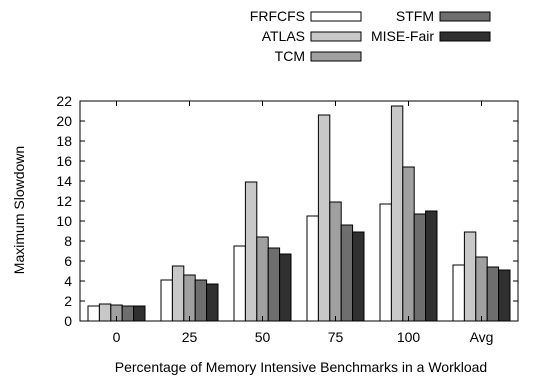 The height and width of the screenshot is (379, 540). I want to click on legend-label: MISE-Fair, so click(402, 36).